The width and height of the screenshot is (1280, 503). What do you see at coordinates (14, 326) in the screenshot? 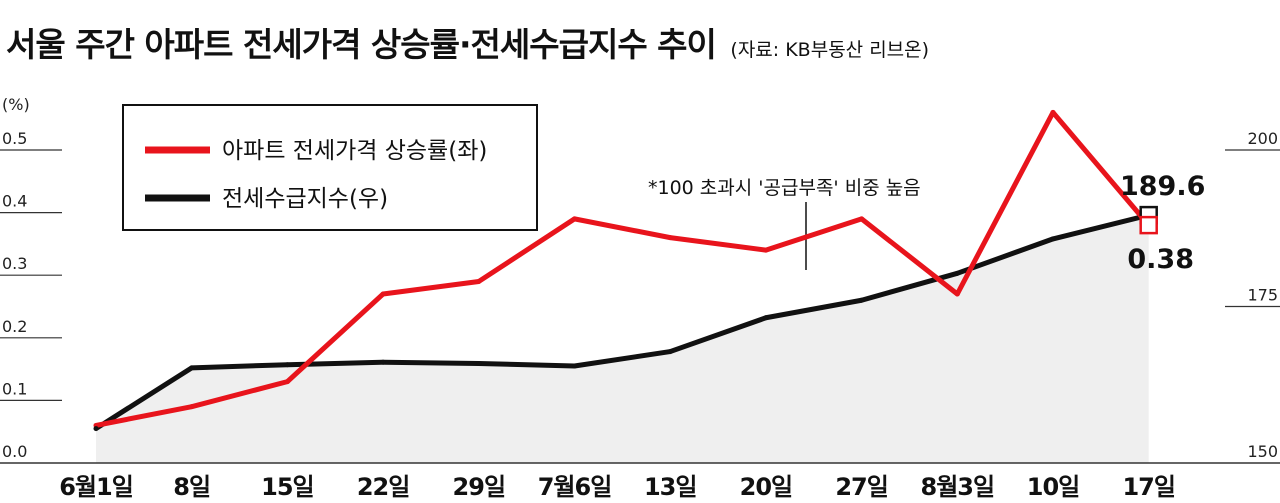
I see `left-tick-label: 0.2` at bounding box center [14, 326].